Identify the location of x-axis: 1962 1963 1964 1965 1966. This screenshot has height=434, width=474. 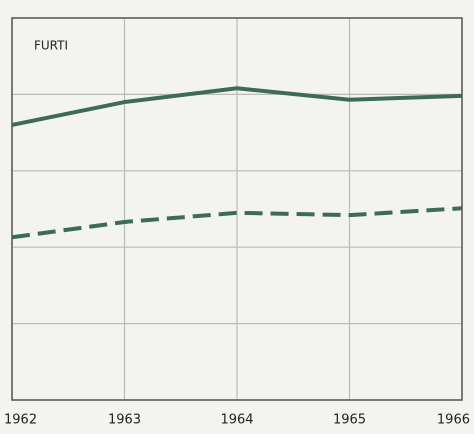
(237, 420).